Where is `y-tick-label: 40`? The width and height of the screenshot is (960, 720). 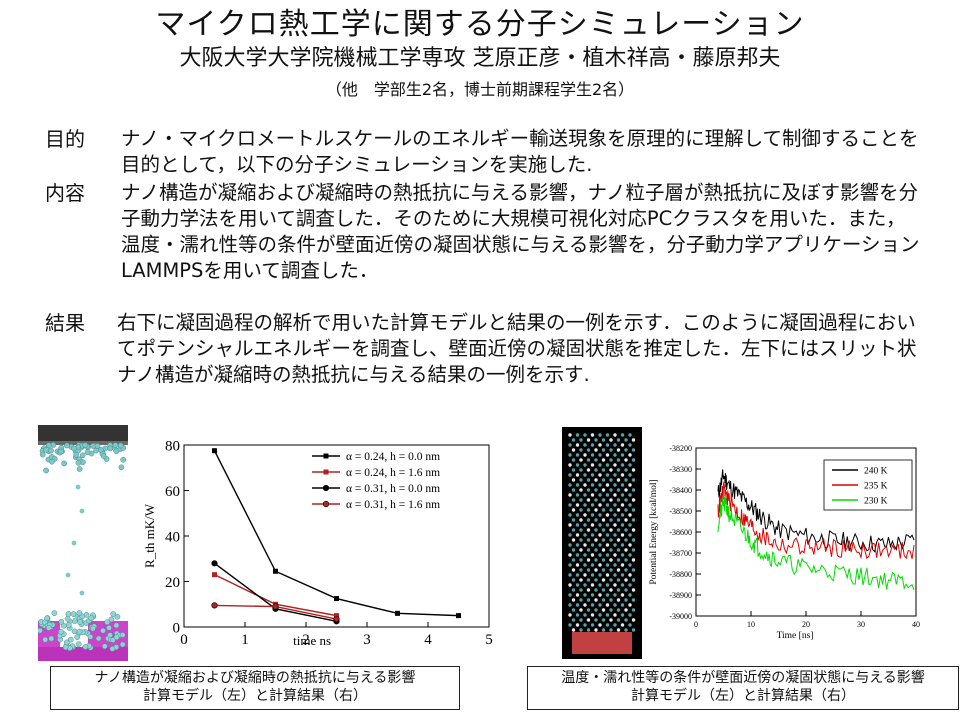 y-tick-label: 40 is located at coordinates (172, 537).